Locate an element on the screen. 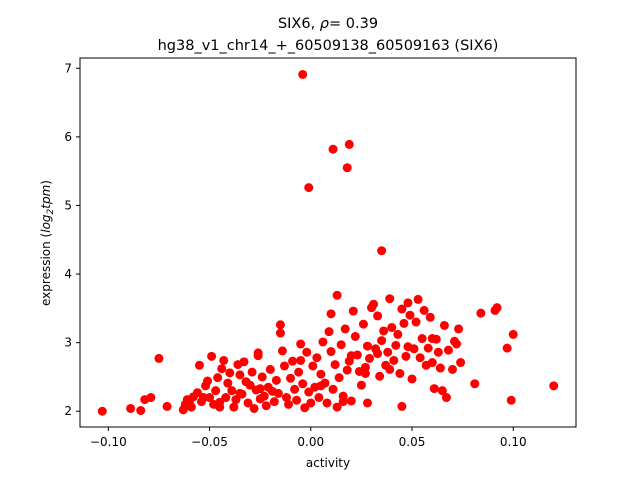 This screenshot has width=640, height=480. chart-title: SIX6, ρ= 0.39 is located at coordinates (328, 24).